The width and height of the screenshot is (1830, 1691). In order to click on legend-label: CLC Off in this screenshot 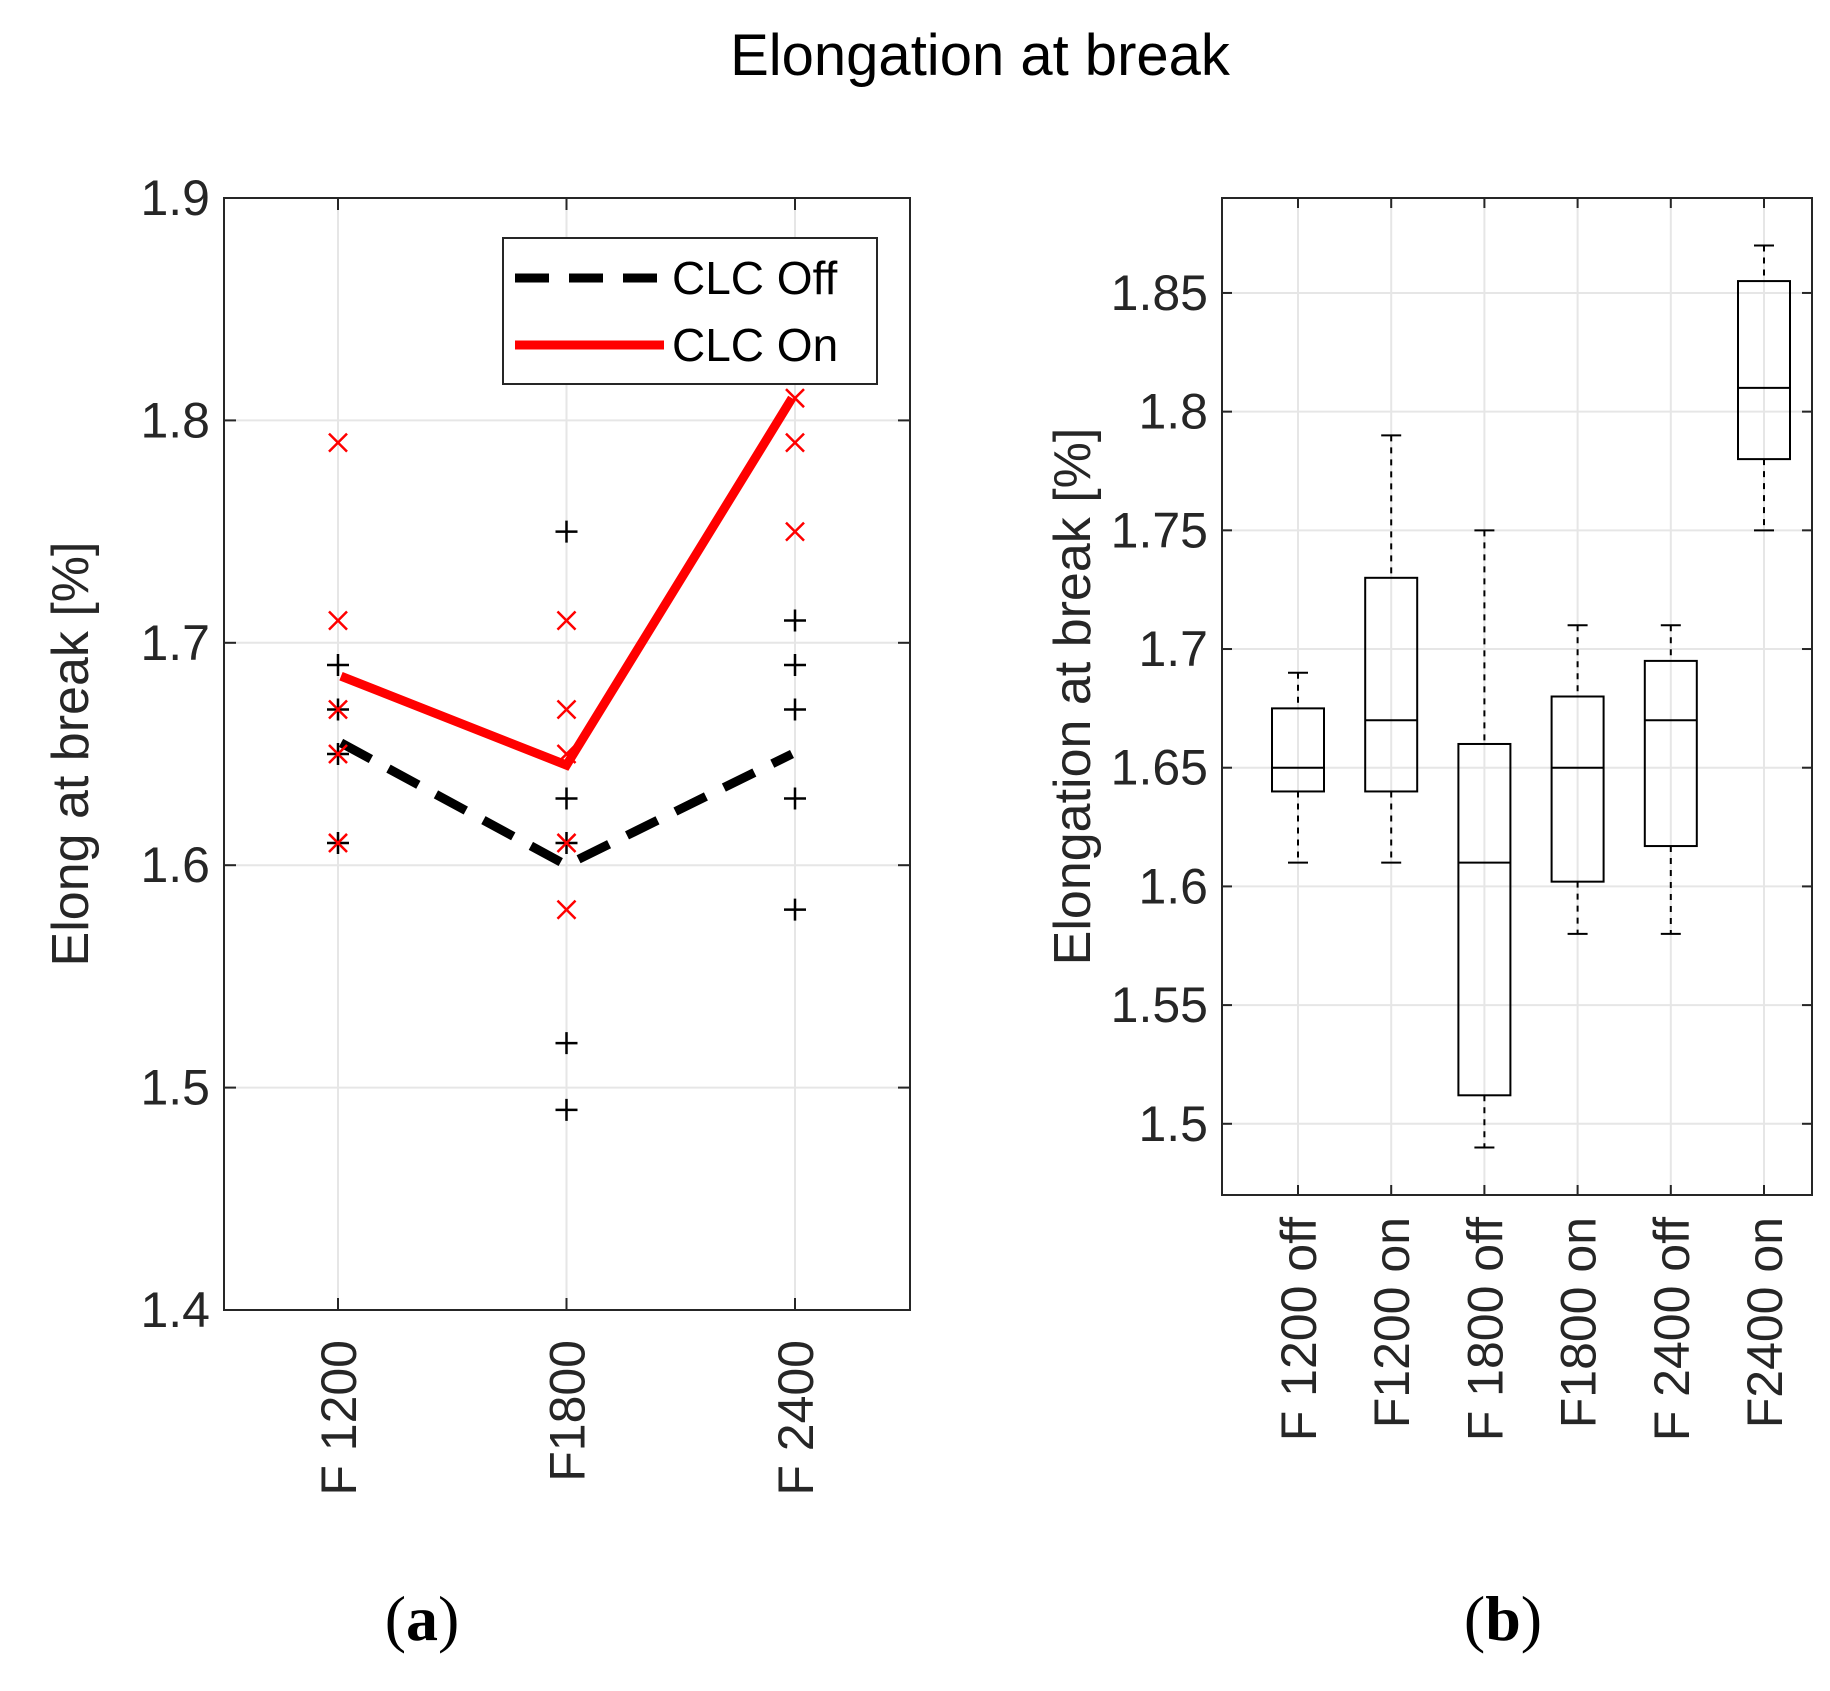, I will do `click(755, 278)`.